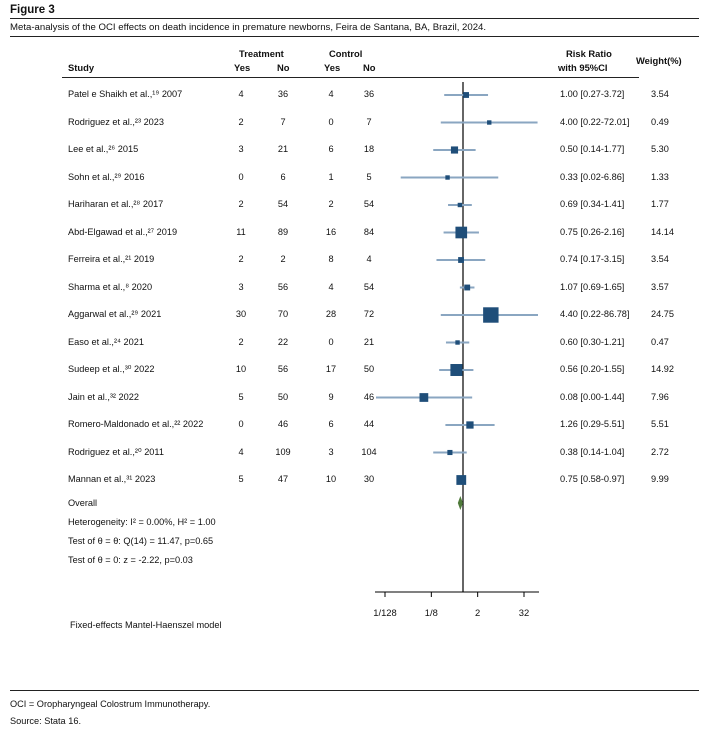  I want to click on risk-ratio-ci: 4.40 [0.22-86.78], so click(595, 314).